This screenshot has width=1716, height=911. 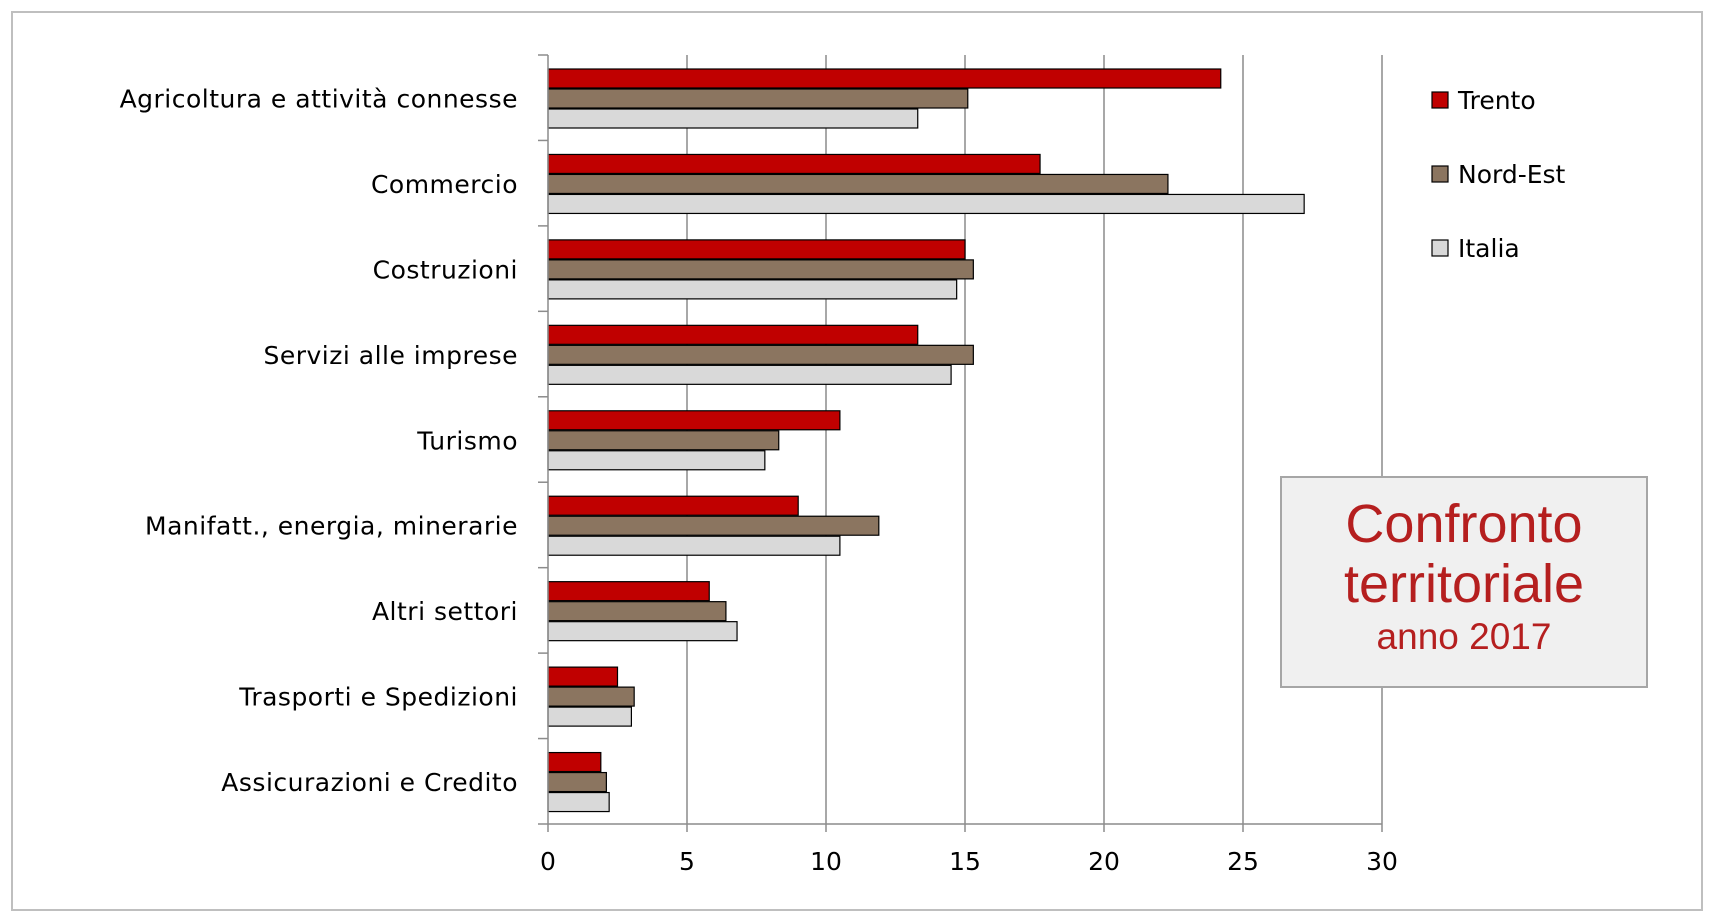 What do you see at coordinates (1104, 861) in the screenshot?
I see `x-tick-label: 20` at bounding box center [1104, 861].